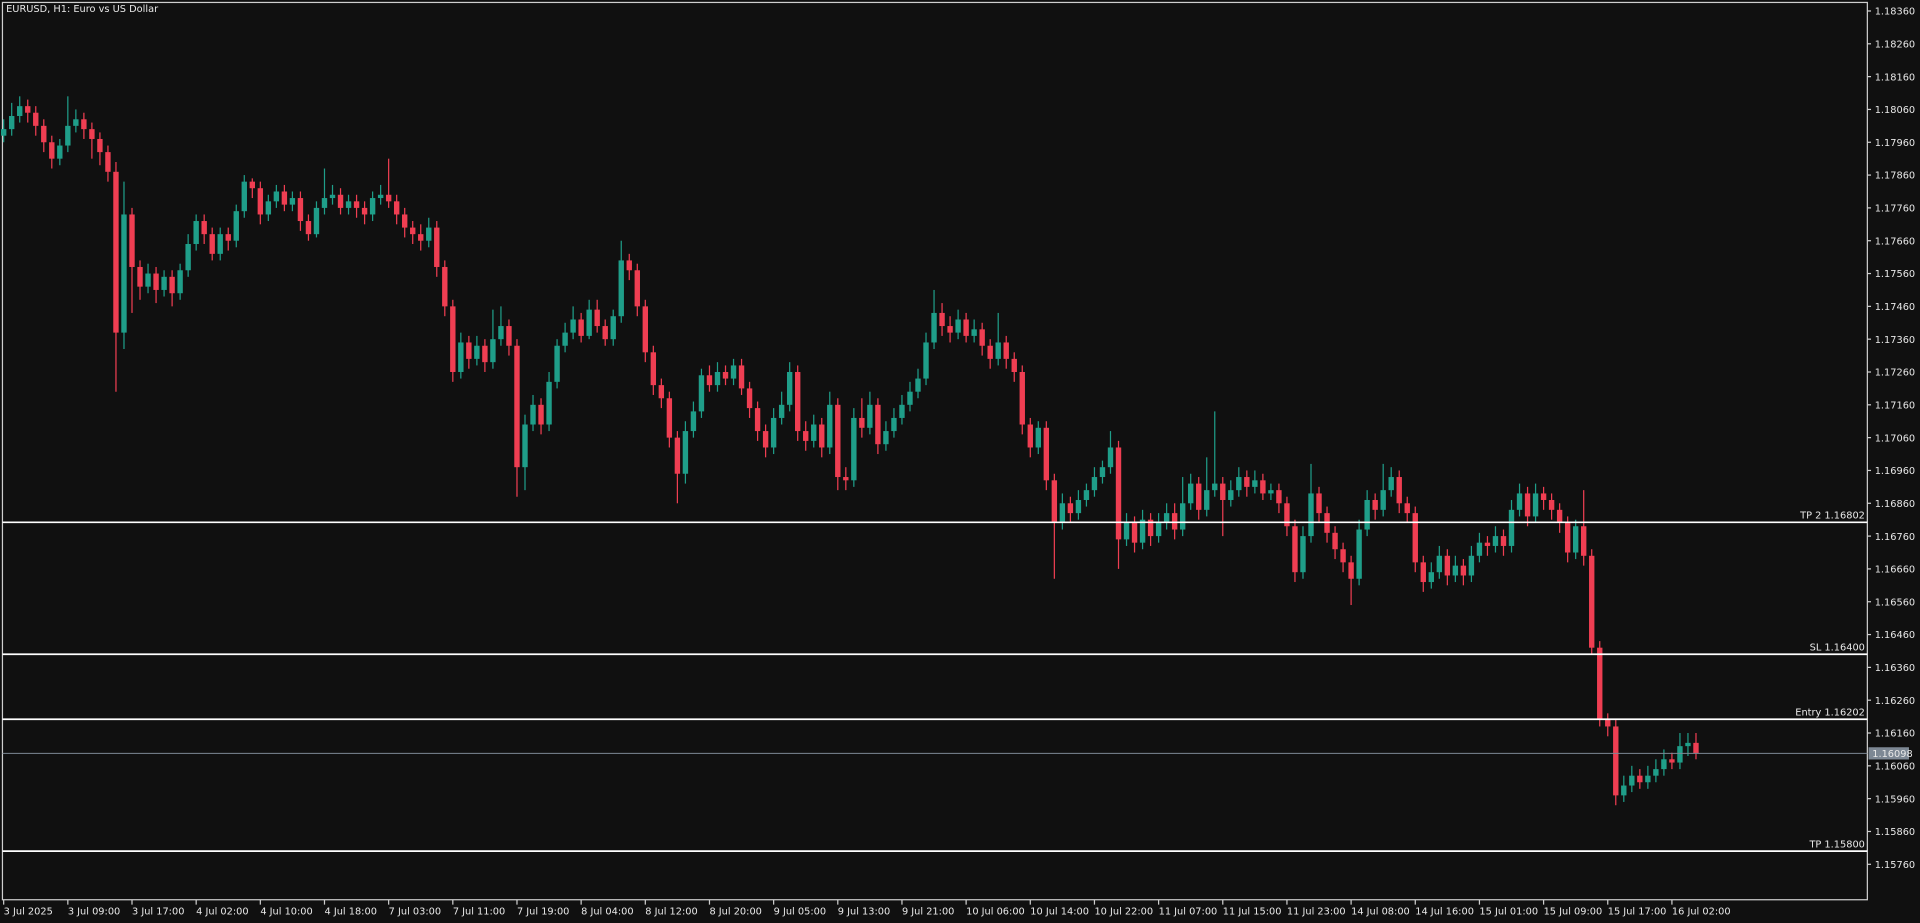 Image resolution: width=1920 pixels, height=923 pixels. I want to click on level-label: TP 1.15800, so click(1836, 844).